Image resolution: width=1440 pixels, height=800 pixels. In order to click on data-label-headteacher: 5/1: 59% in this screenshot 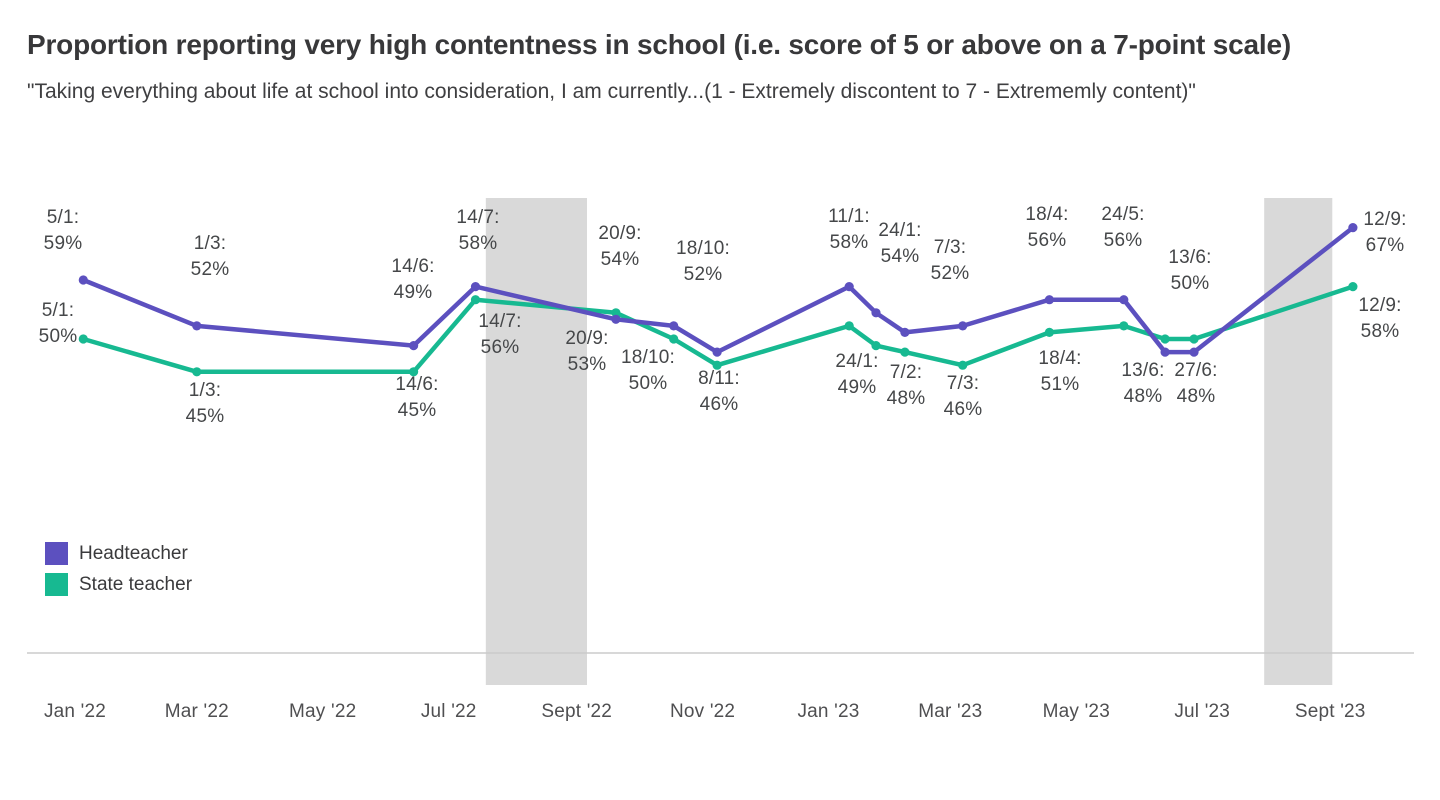, I will do `click(63, 230)`.